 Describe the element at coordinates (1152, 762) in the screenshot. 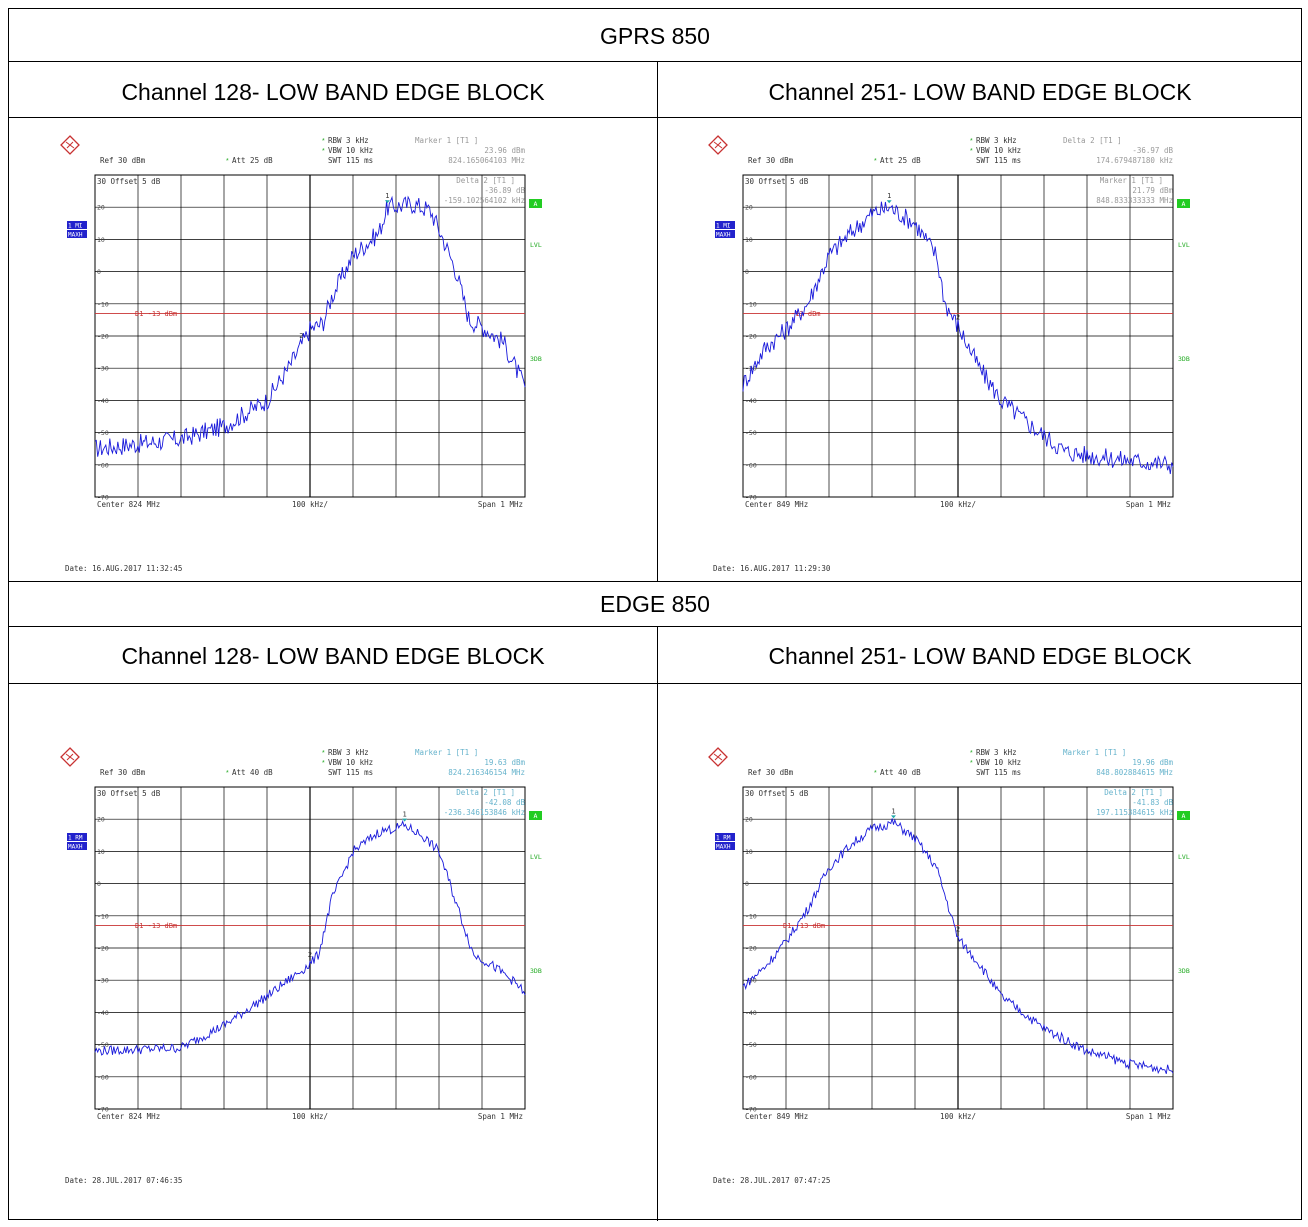

I see `marker-value: 19.96 dBm` at that location.